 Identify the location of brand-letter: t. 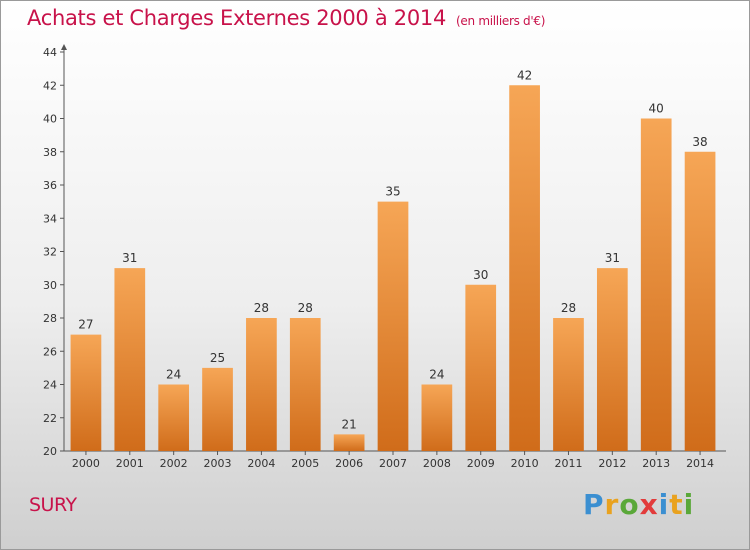
(676, 504).